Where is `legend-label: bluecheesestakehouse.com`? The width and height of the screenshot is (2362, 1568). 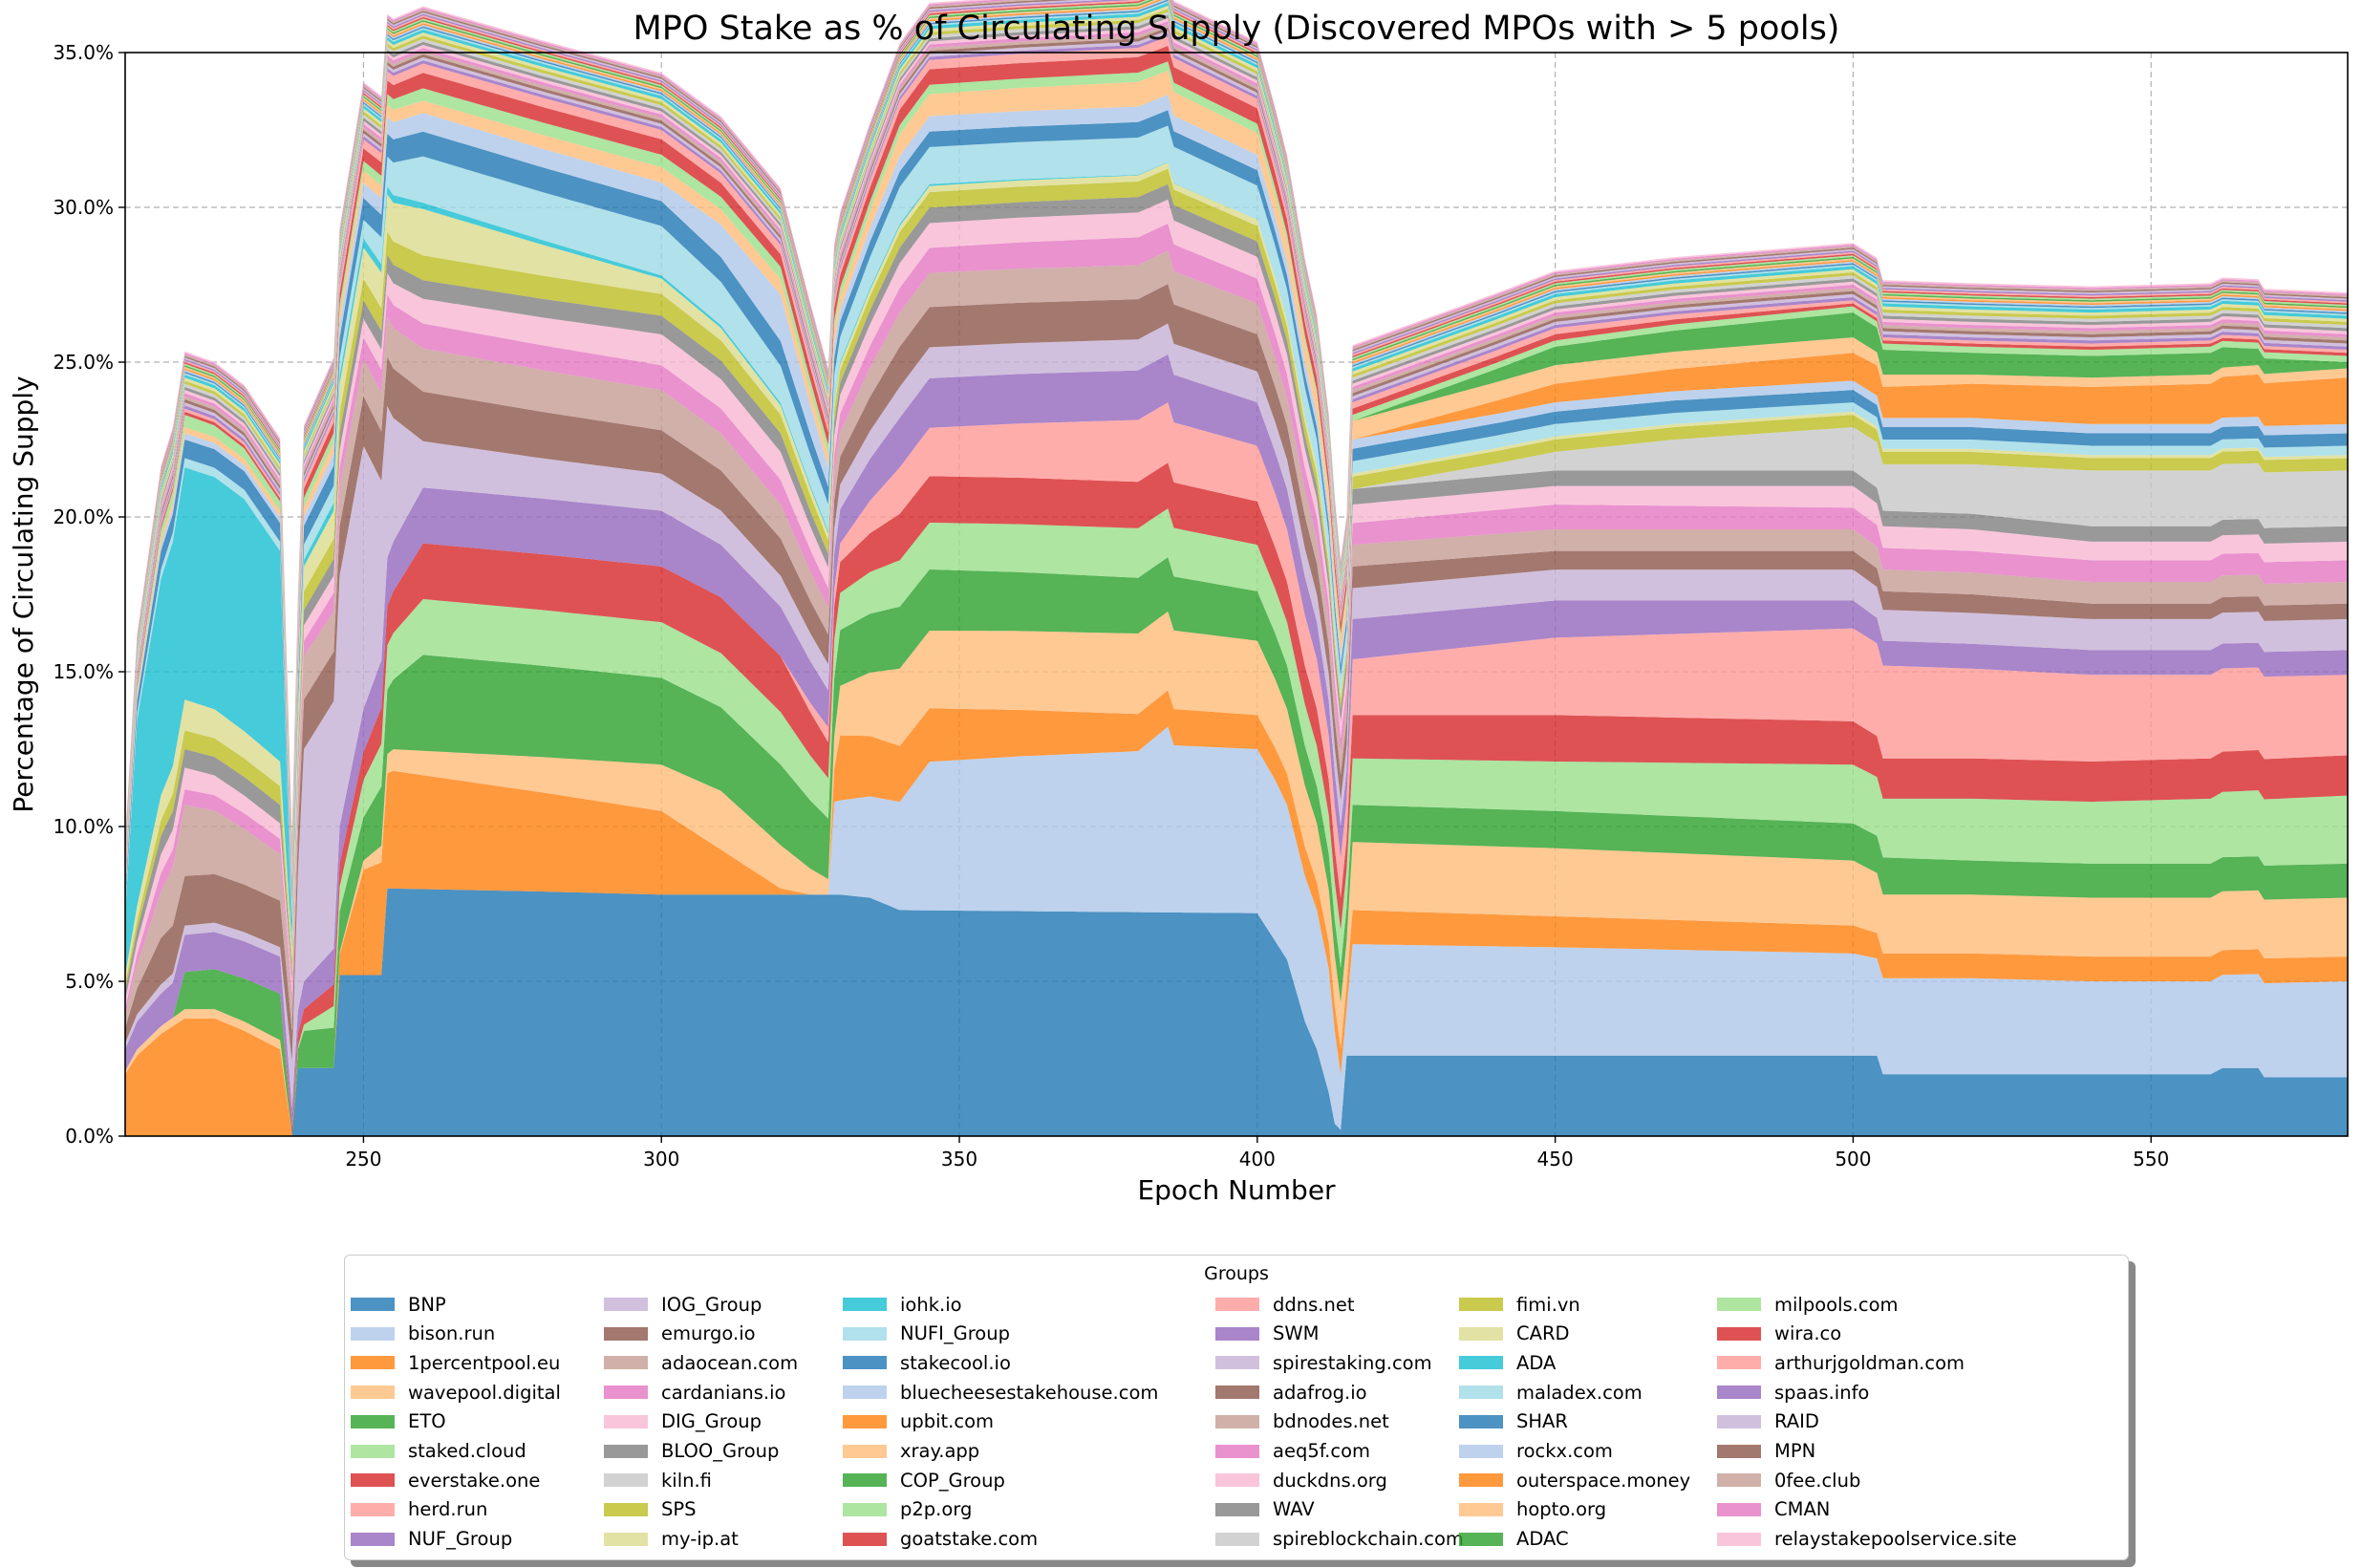
legend-label: bluecheesestakehouse.com is located at coordinates (1029, 1392).